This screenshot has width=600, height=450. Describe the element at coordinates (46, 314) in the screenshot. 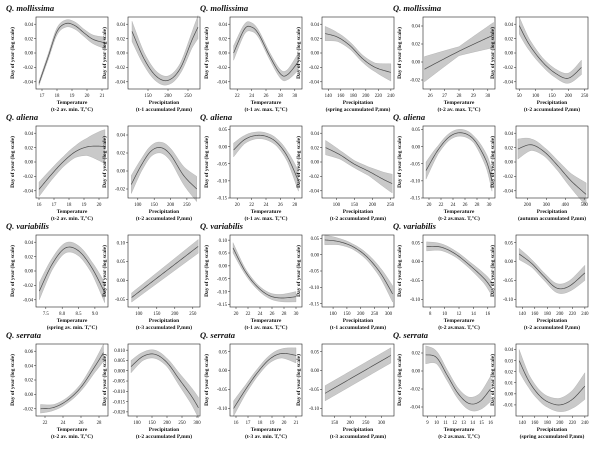

I see `x-tick-label: 7.5` at that location.